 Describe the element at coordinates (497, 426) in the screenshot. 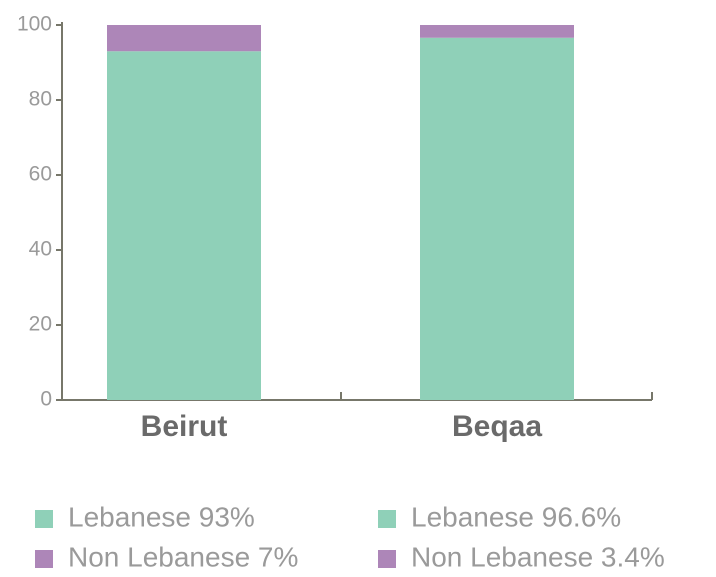

I see `x-tick-label: Beqaa` at that location.